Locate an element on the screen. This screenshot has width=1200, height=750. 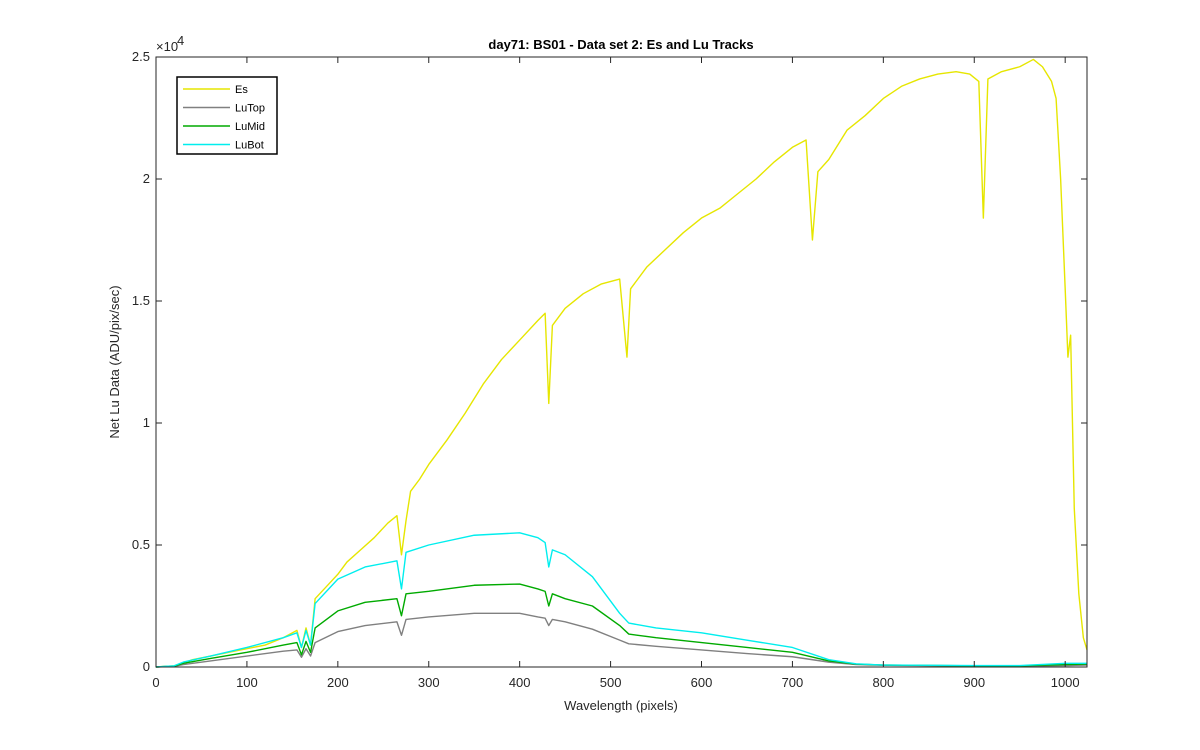
legend: Es LuTop LuMid LuBot is located at coordinates (227, 115).